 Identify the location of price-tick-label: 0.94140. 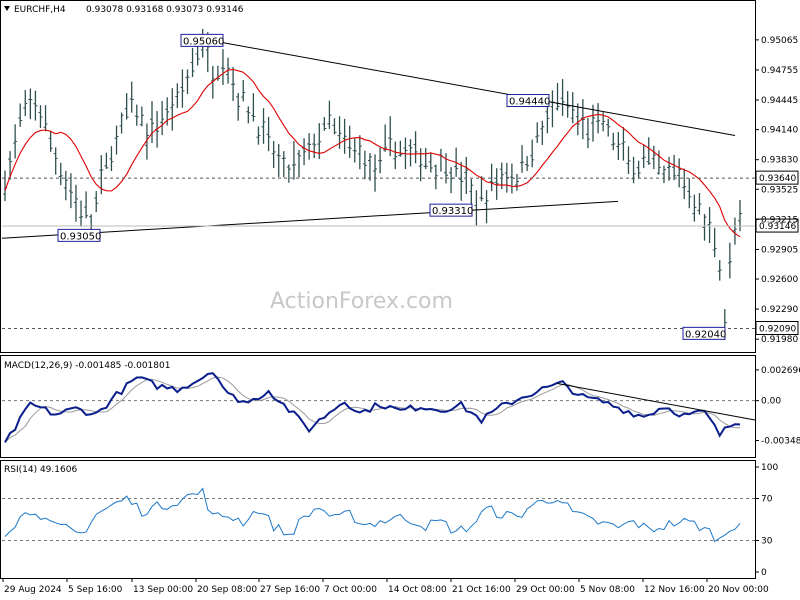
(779, 131).